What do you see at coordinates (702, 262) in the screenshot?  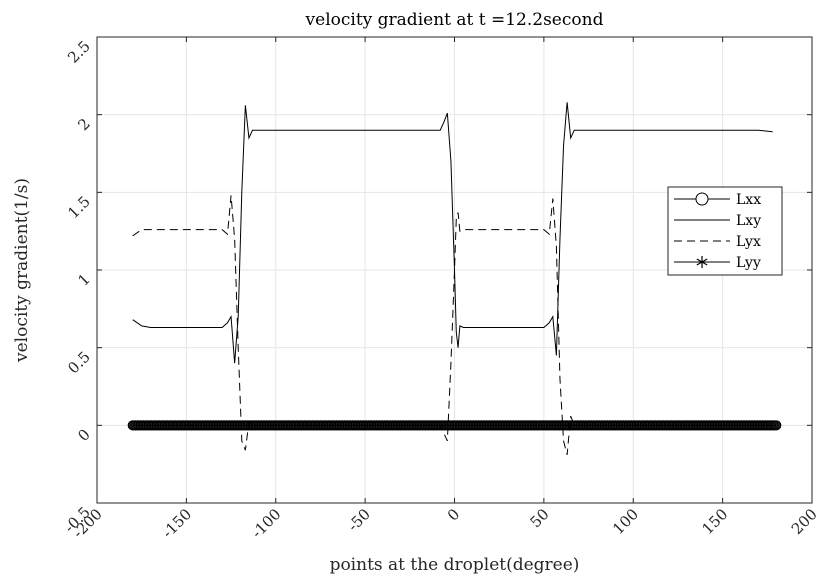 I see `legend-star-marker` at bounding box center [702, 262].